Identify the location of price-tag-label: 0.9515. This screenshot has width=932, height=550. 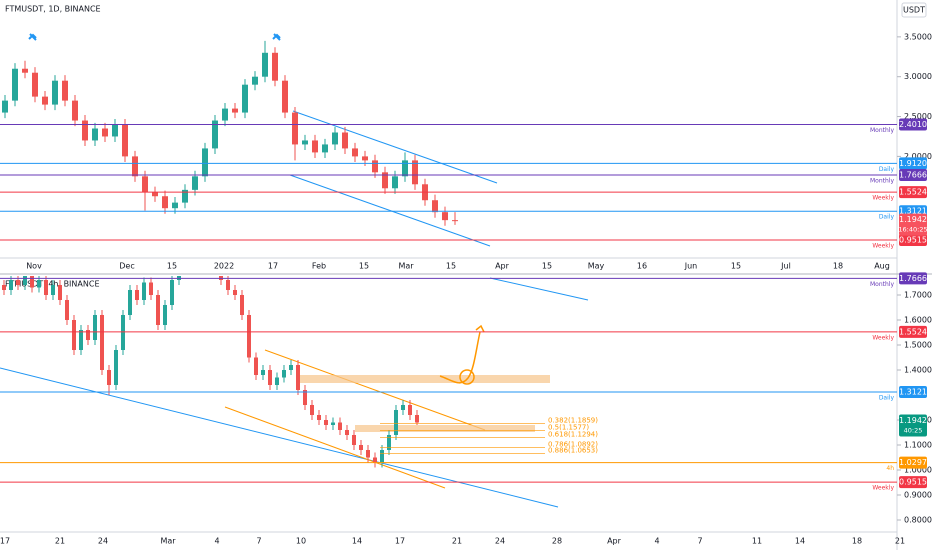
(913, 239).